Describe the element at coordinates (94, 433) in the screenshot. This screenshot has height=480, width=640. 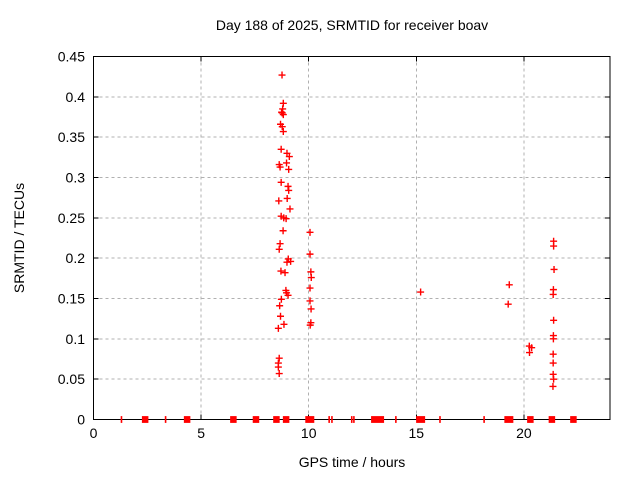
I see `x-tick-label: 0` at that location.